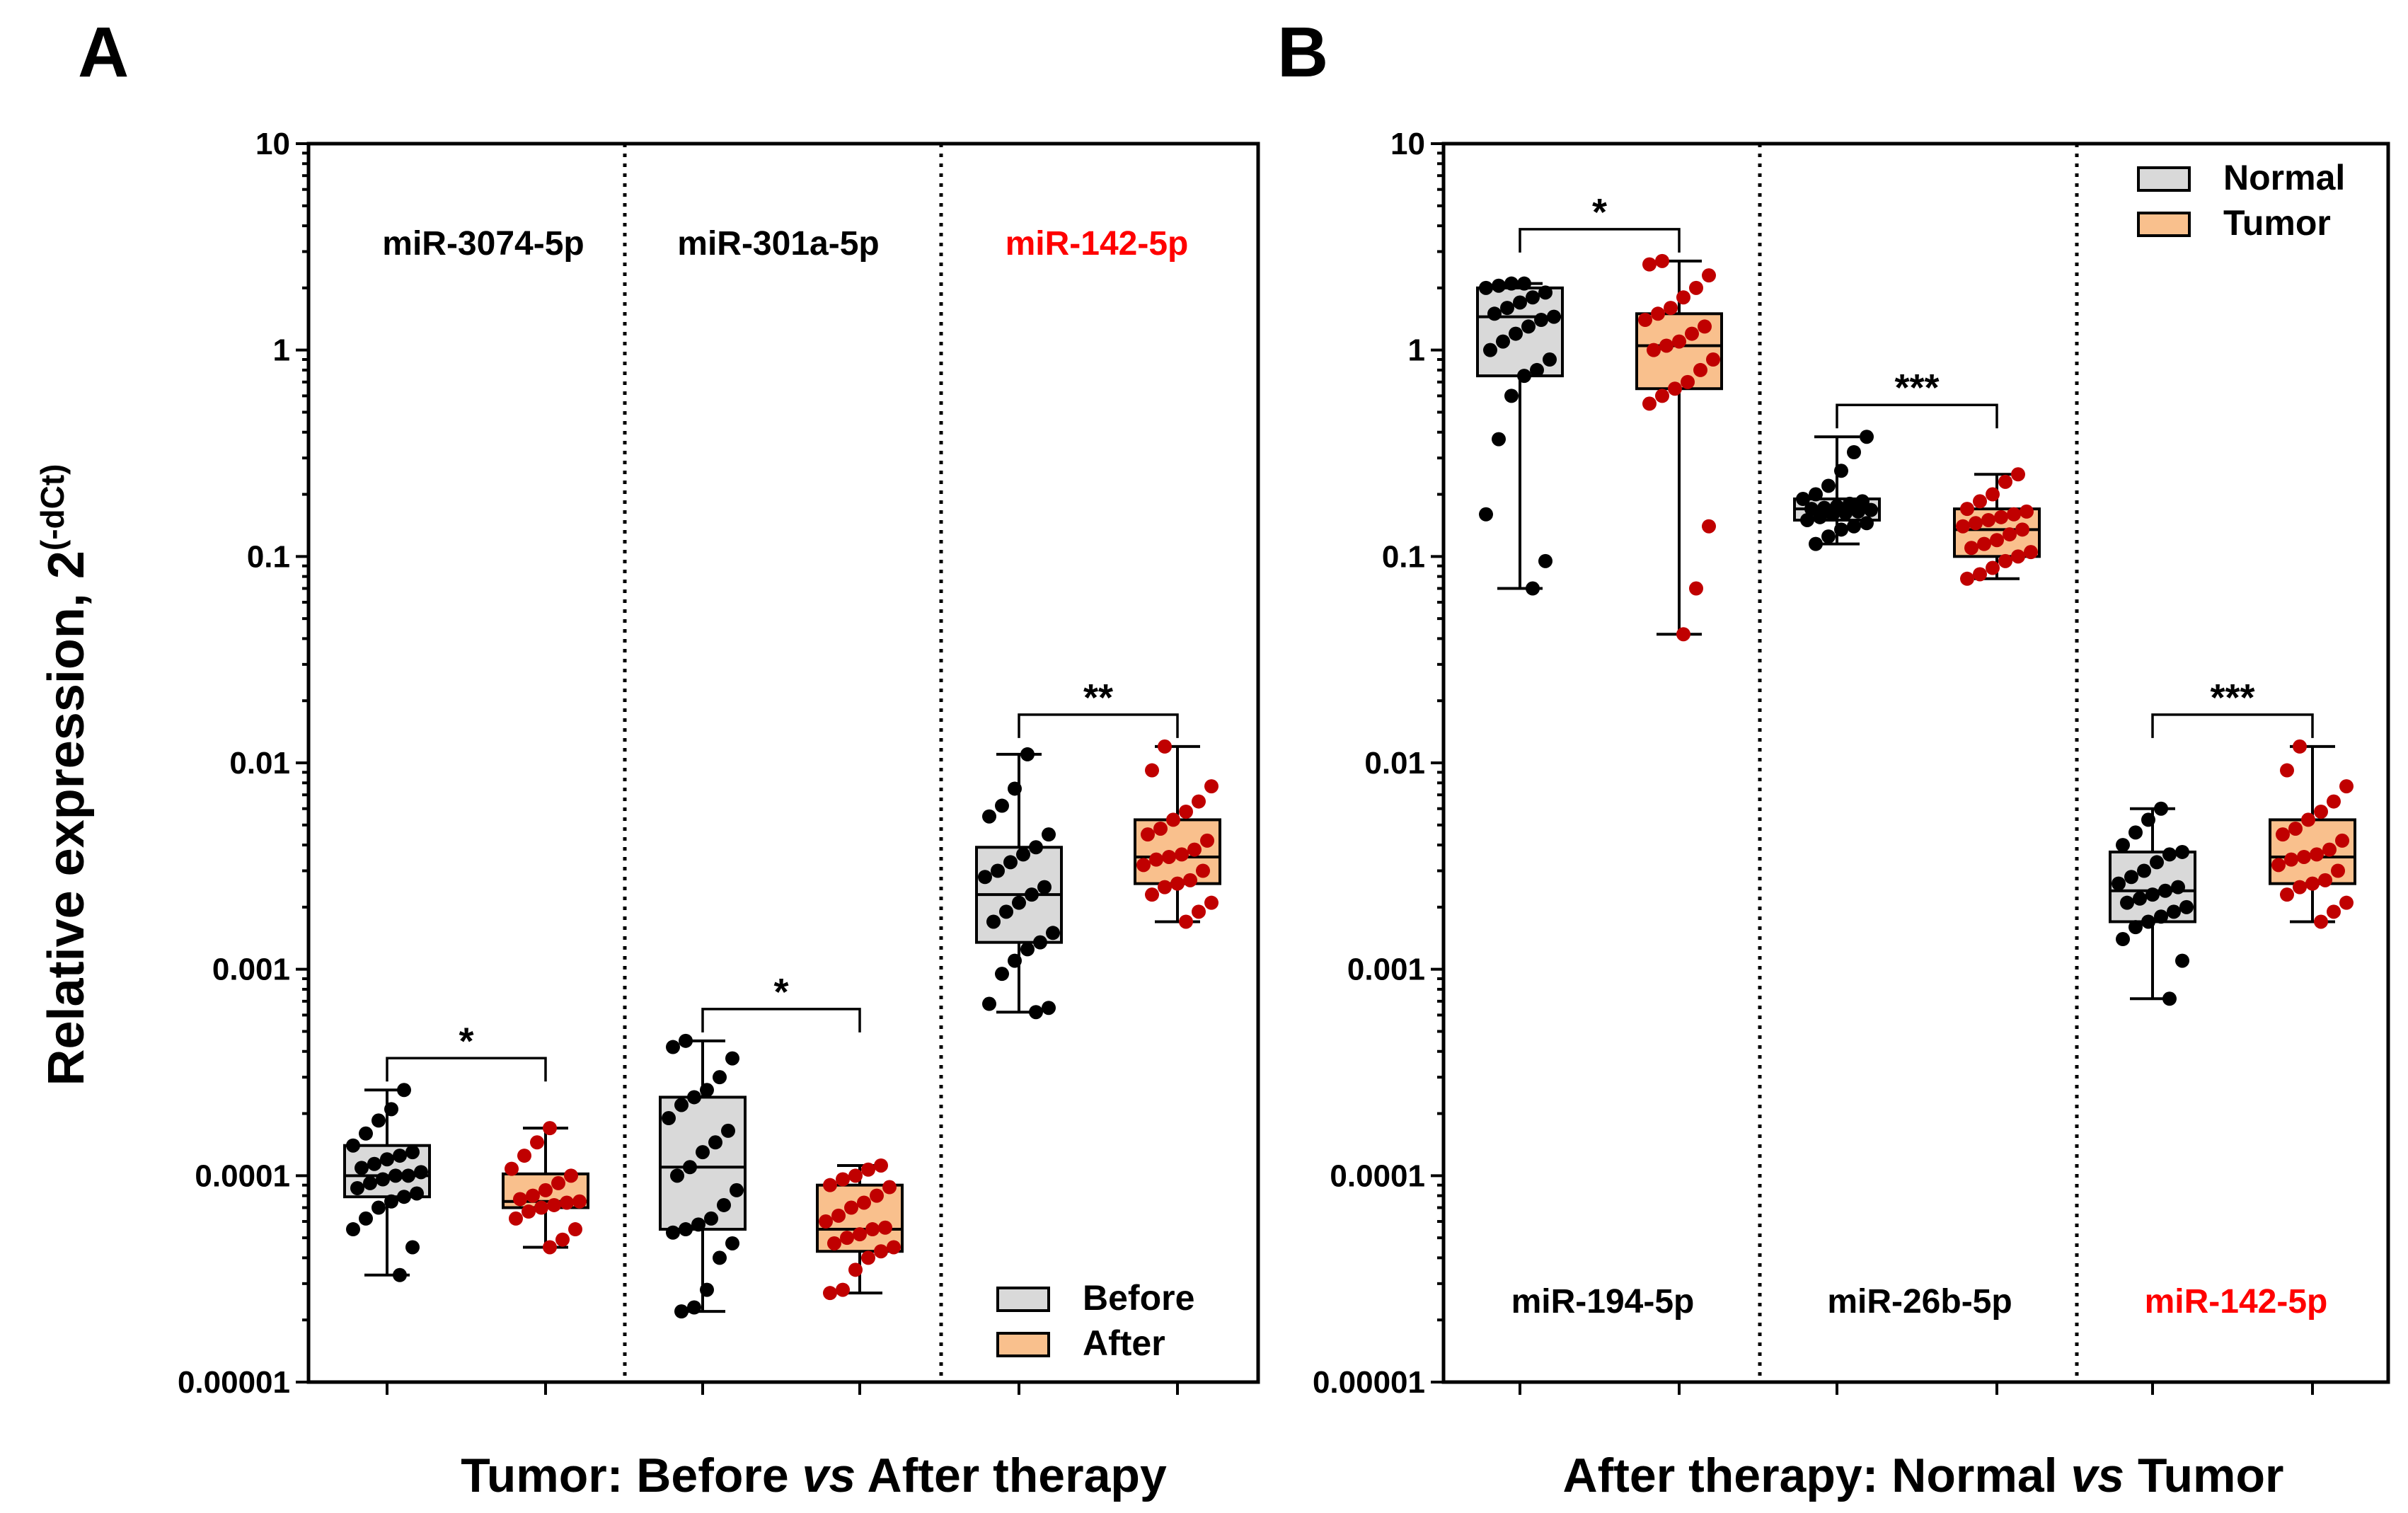 The image size is (2408, 1513). I want to click on significance-label: *, so click(466, 1041).